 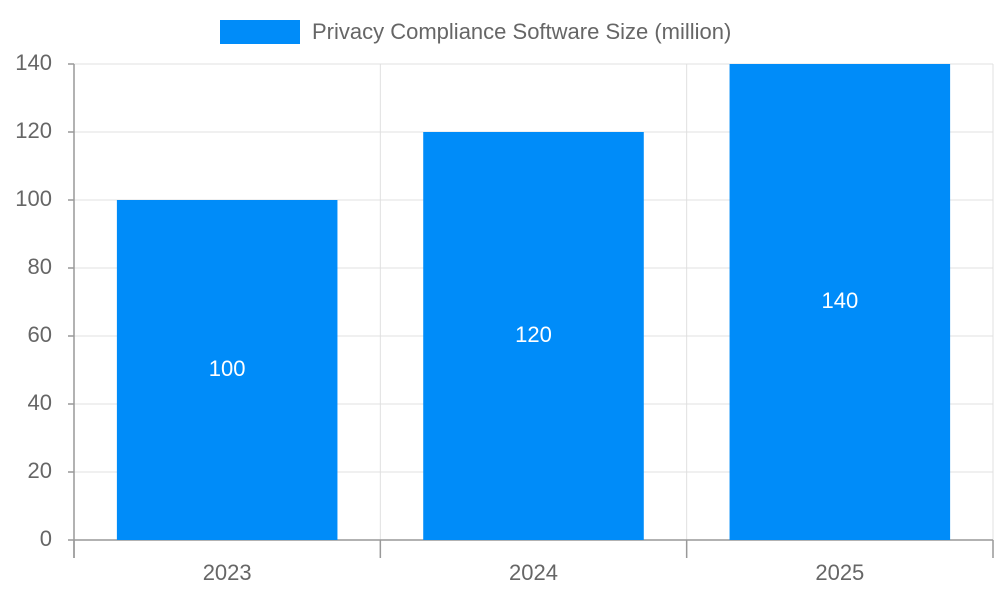 I want to click on data-label: 140, so click(x=839, y=300).